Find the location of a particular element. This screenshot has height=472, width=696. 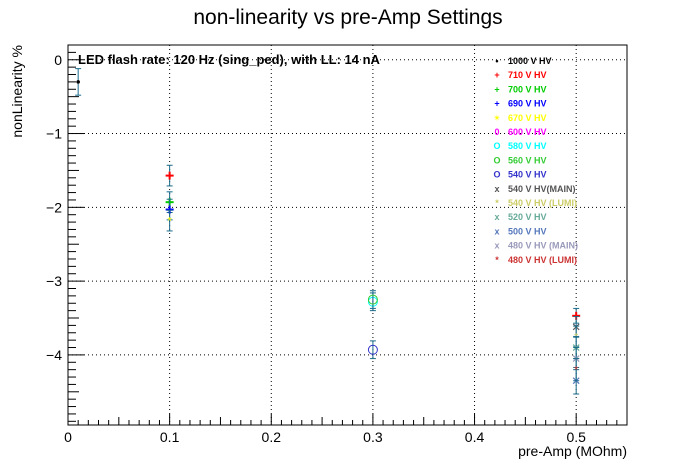

x-tick-label: 0 is located at coordinates (68, 437).